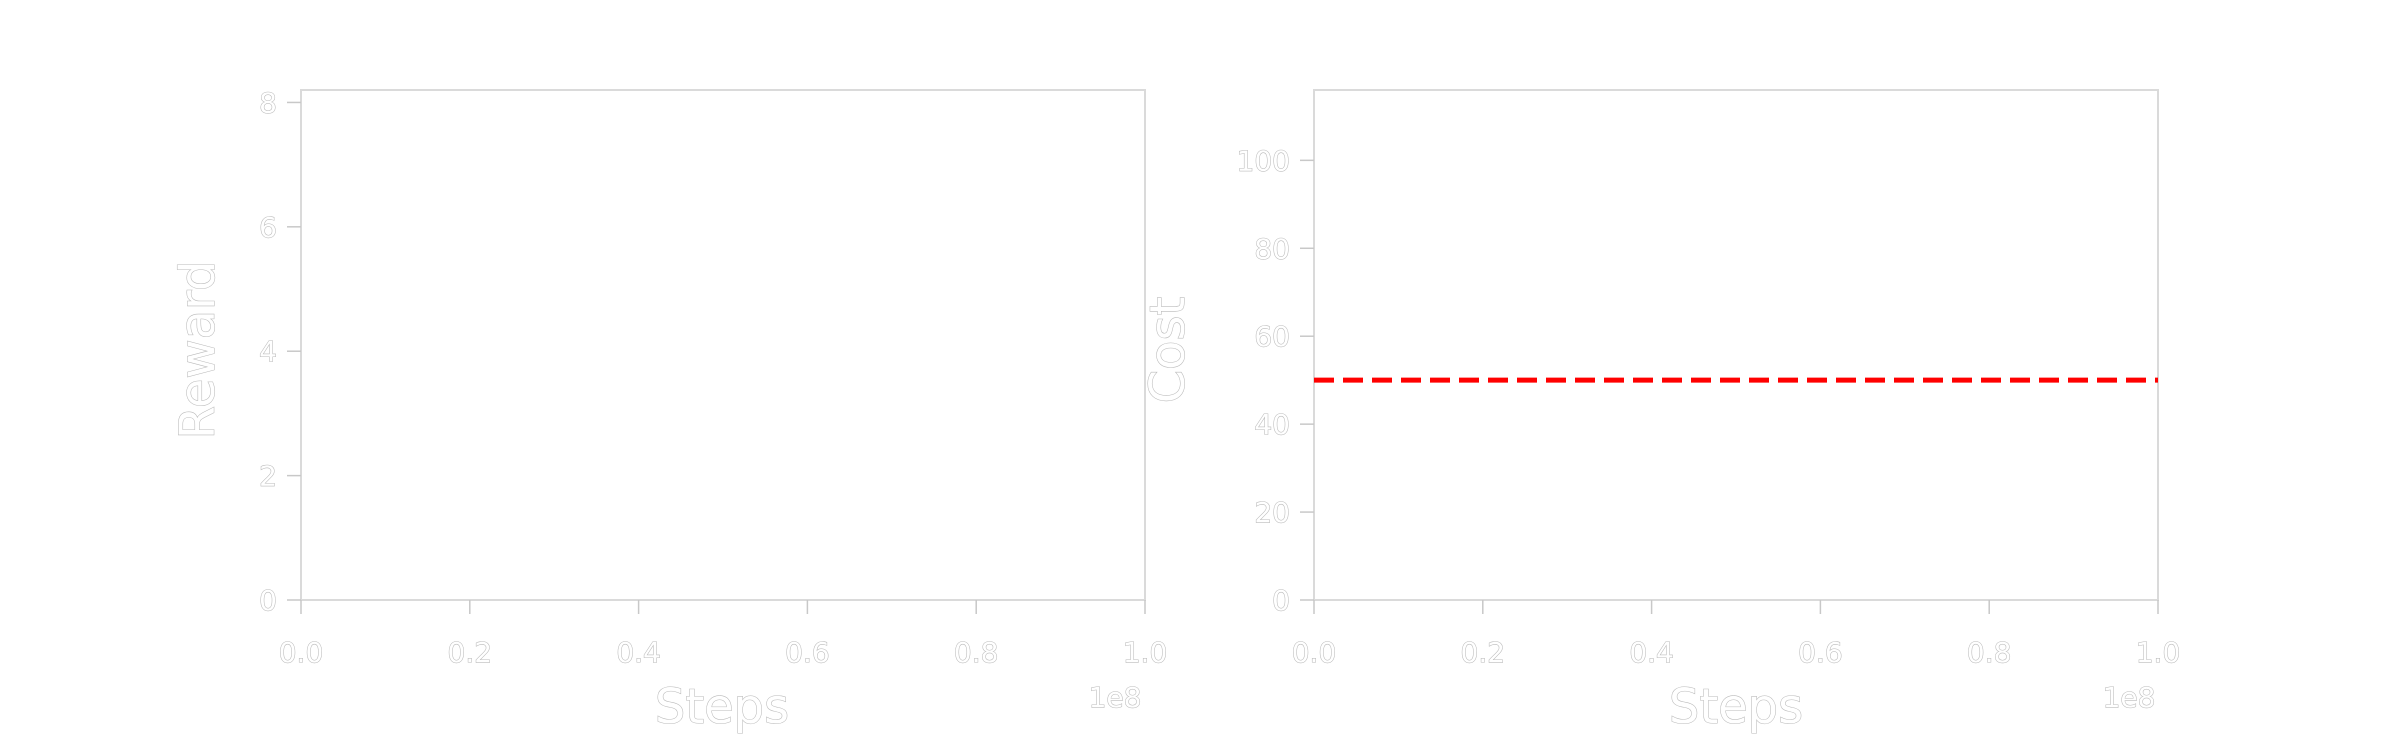  Describe the element at coordinates (1272, 424) in the screenshot. I see `cost-y-tick-label: 40` at that location.